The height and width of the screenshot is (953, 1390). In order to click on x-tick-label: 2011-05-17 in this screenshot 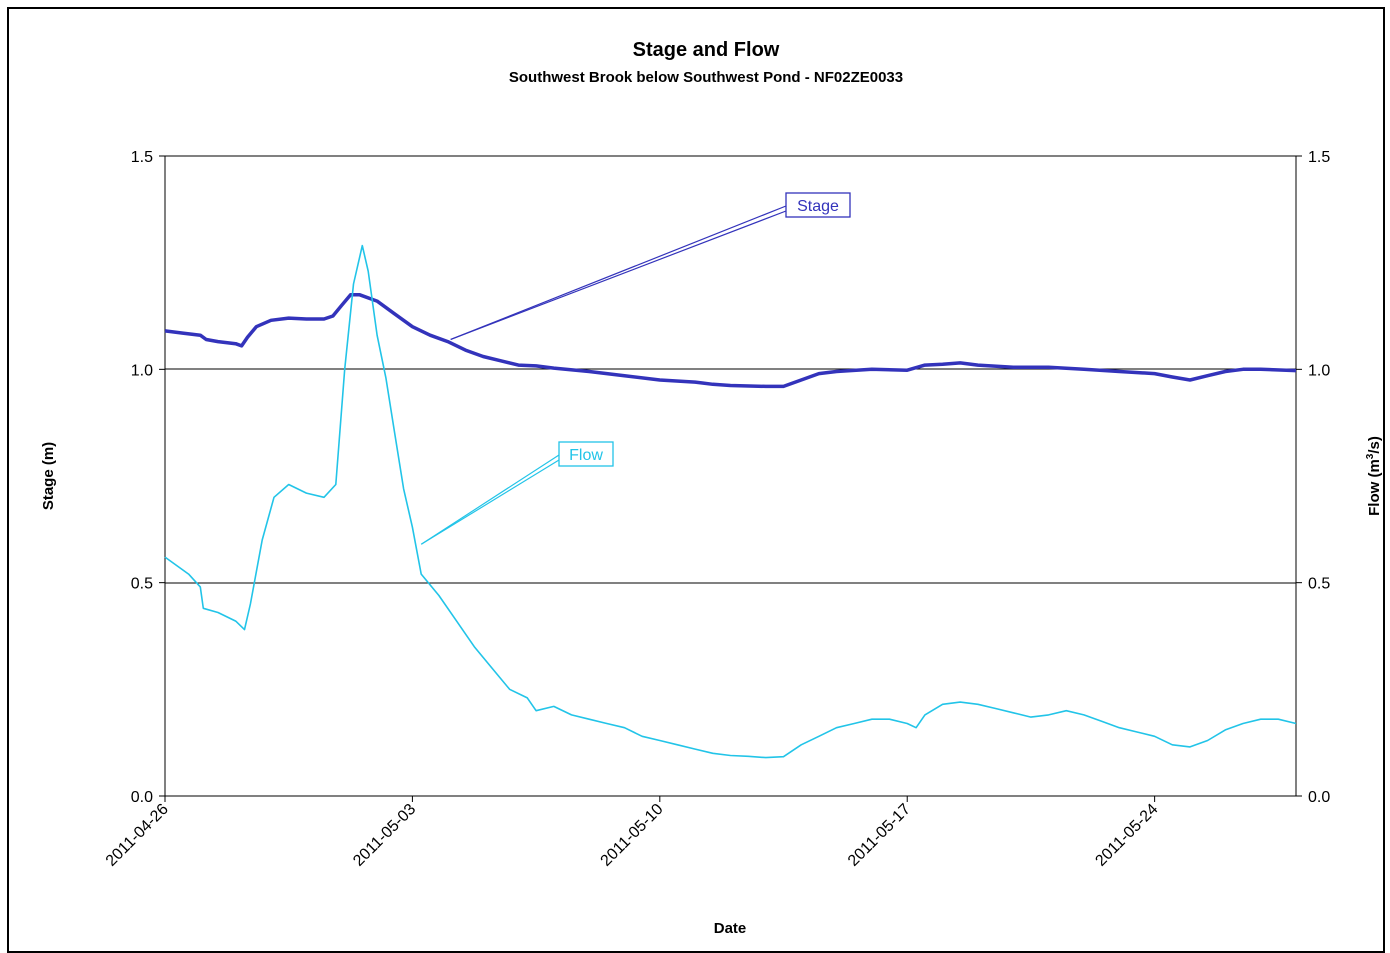, I will do `click(879, 835)`.